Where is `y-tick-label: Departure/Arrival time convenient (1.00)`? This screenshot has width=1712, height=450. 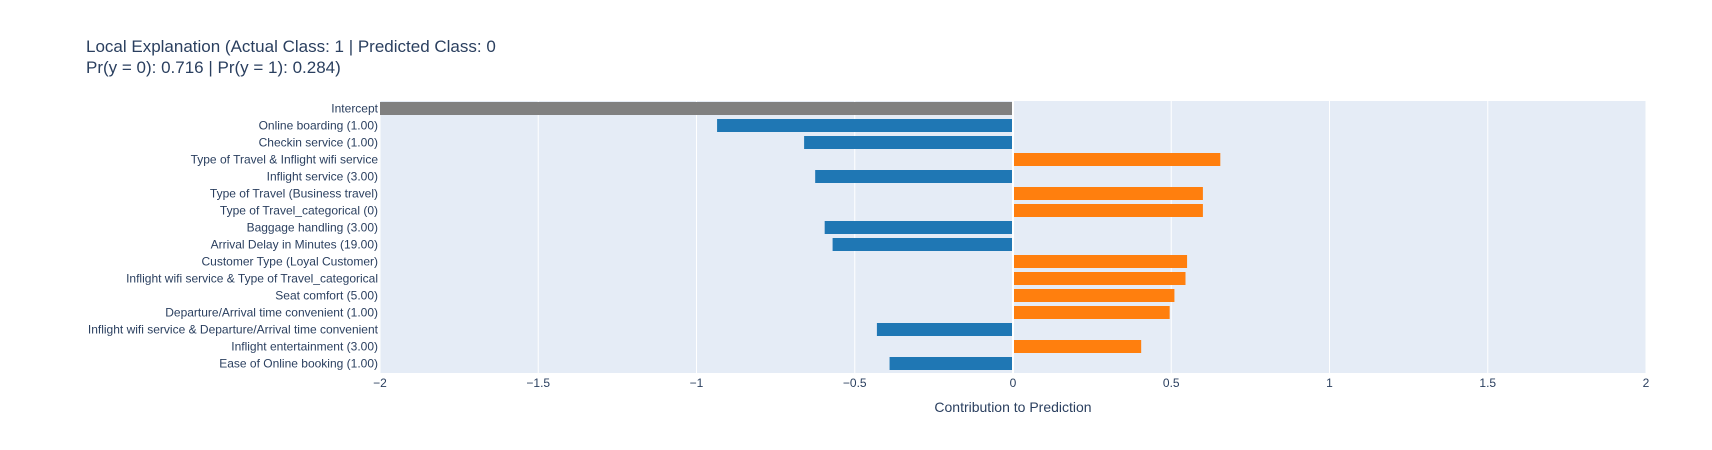 y-tick-label: Departure/Arrival time convenient (1.00) is located at coordinates (271, 313).